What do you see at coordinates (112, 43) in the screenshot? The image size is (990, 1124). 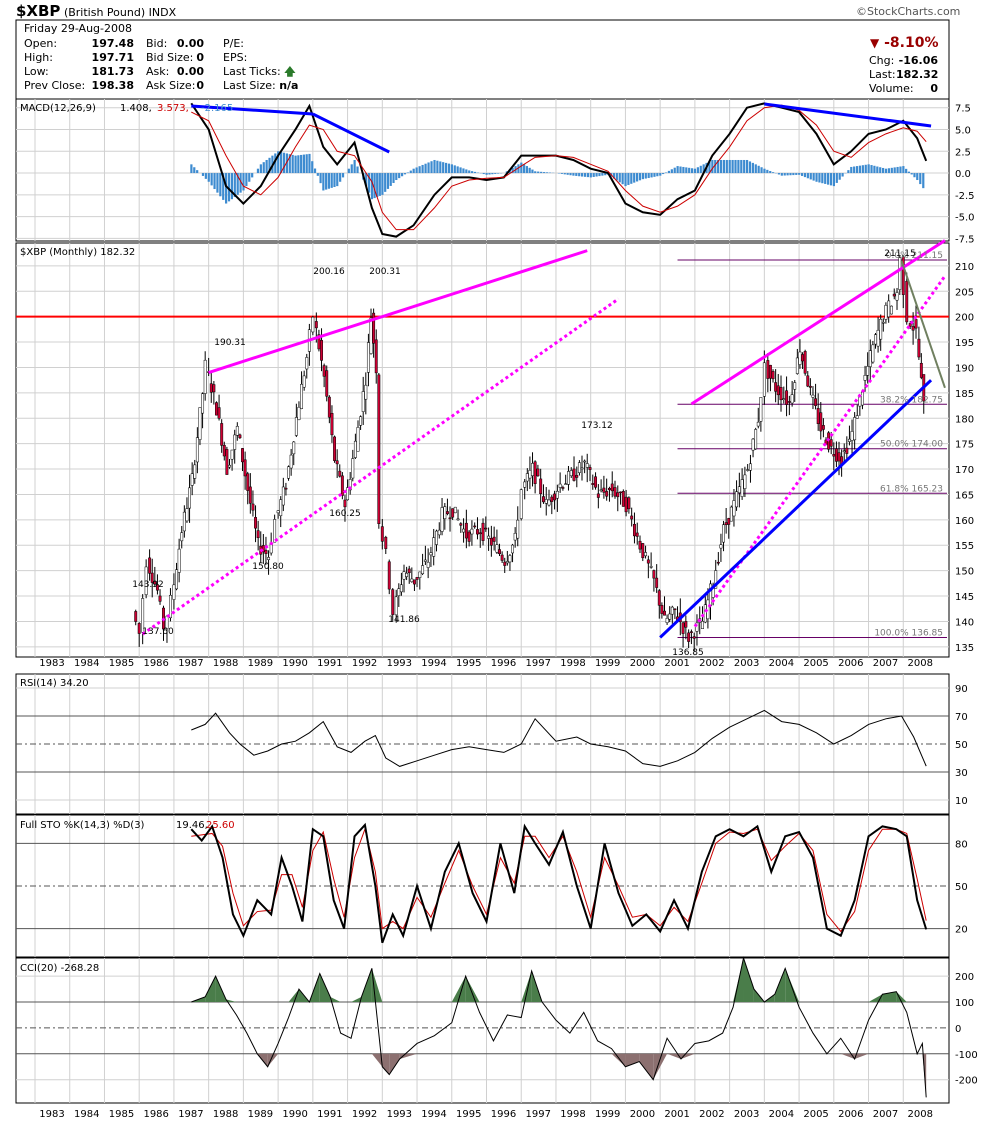 I see `quote-value: 197.48` at bounding box center [112, 43].